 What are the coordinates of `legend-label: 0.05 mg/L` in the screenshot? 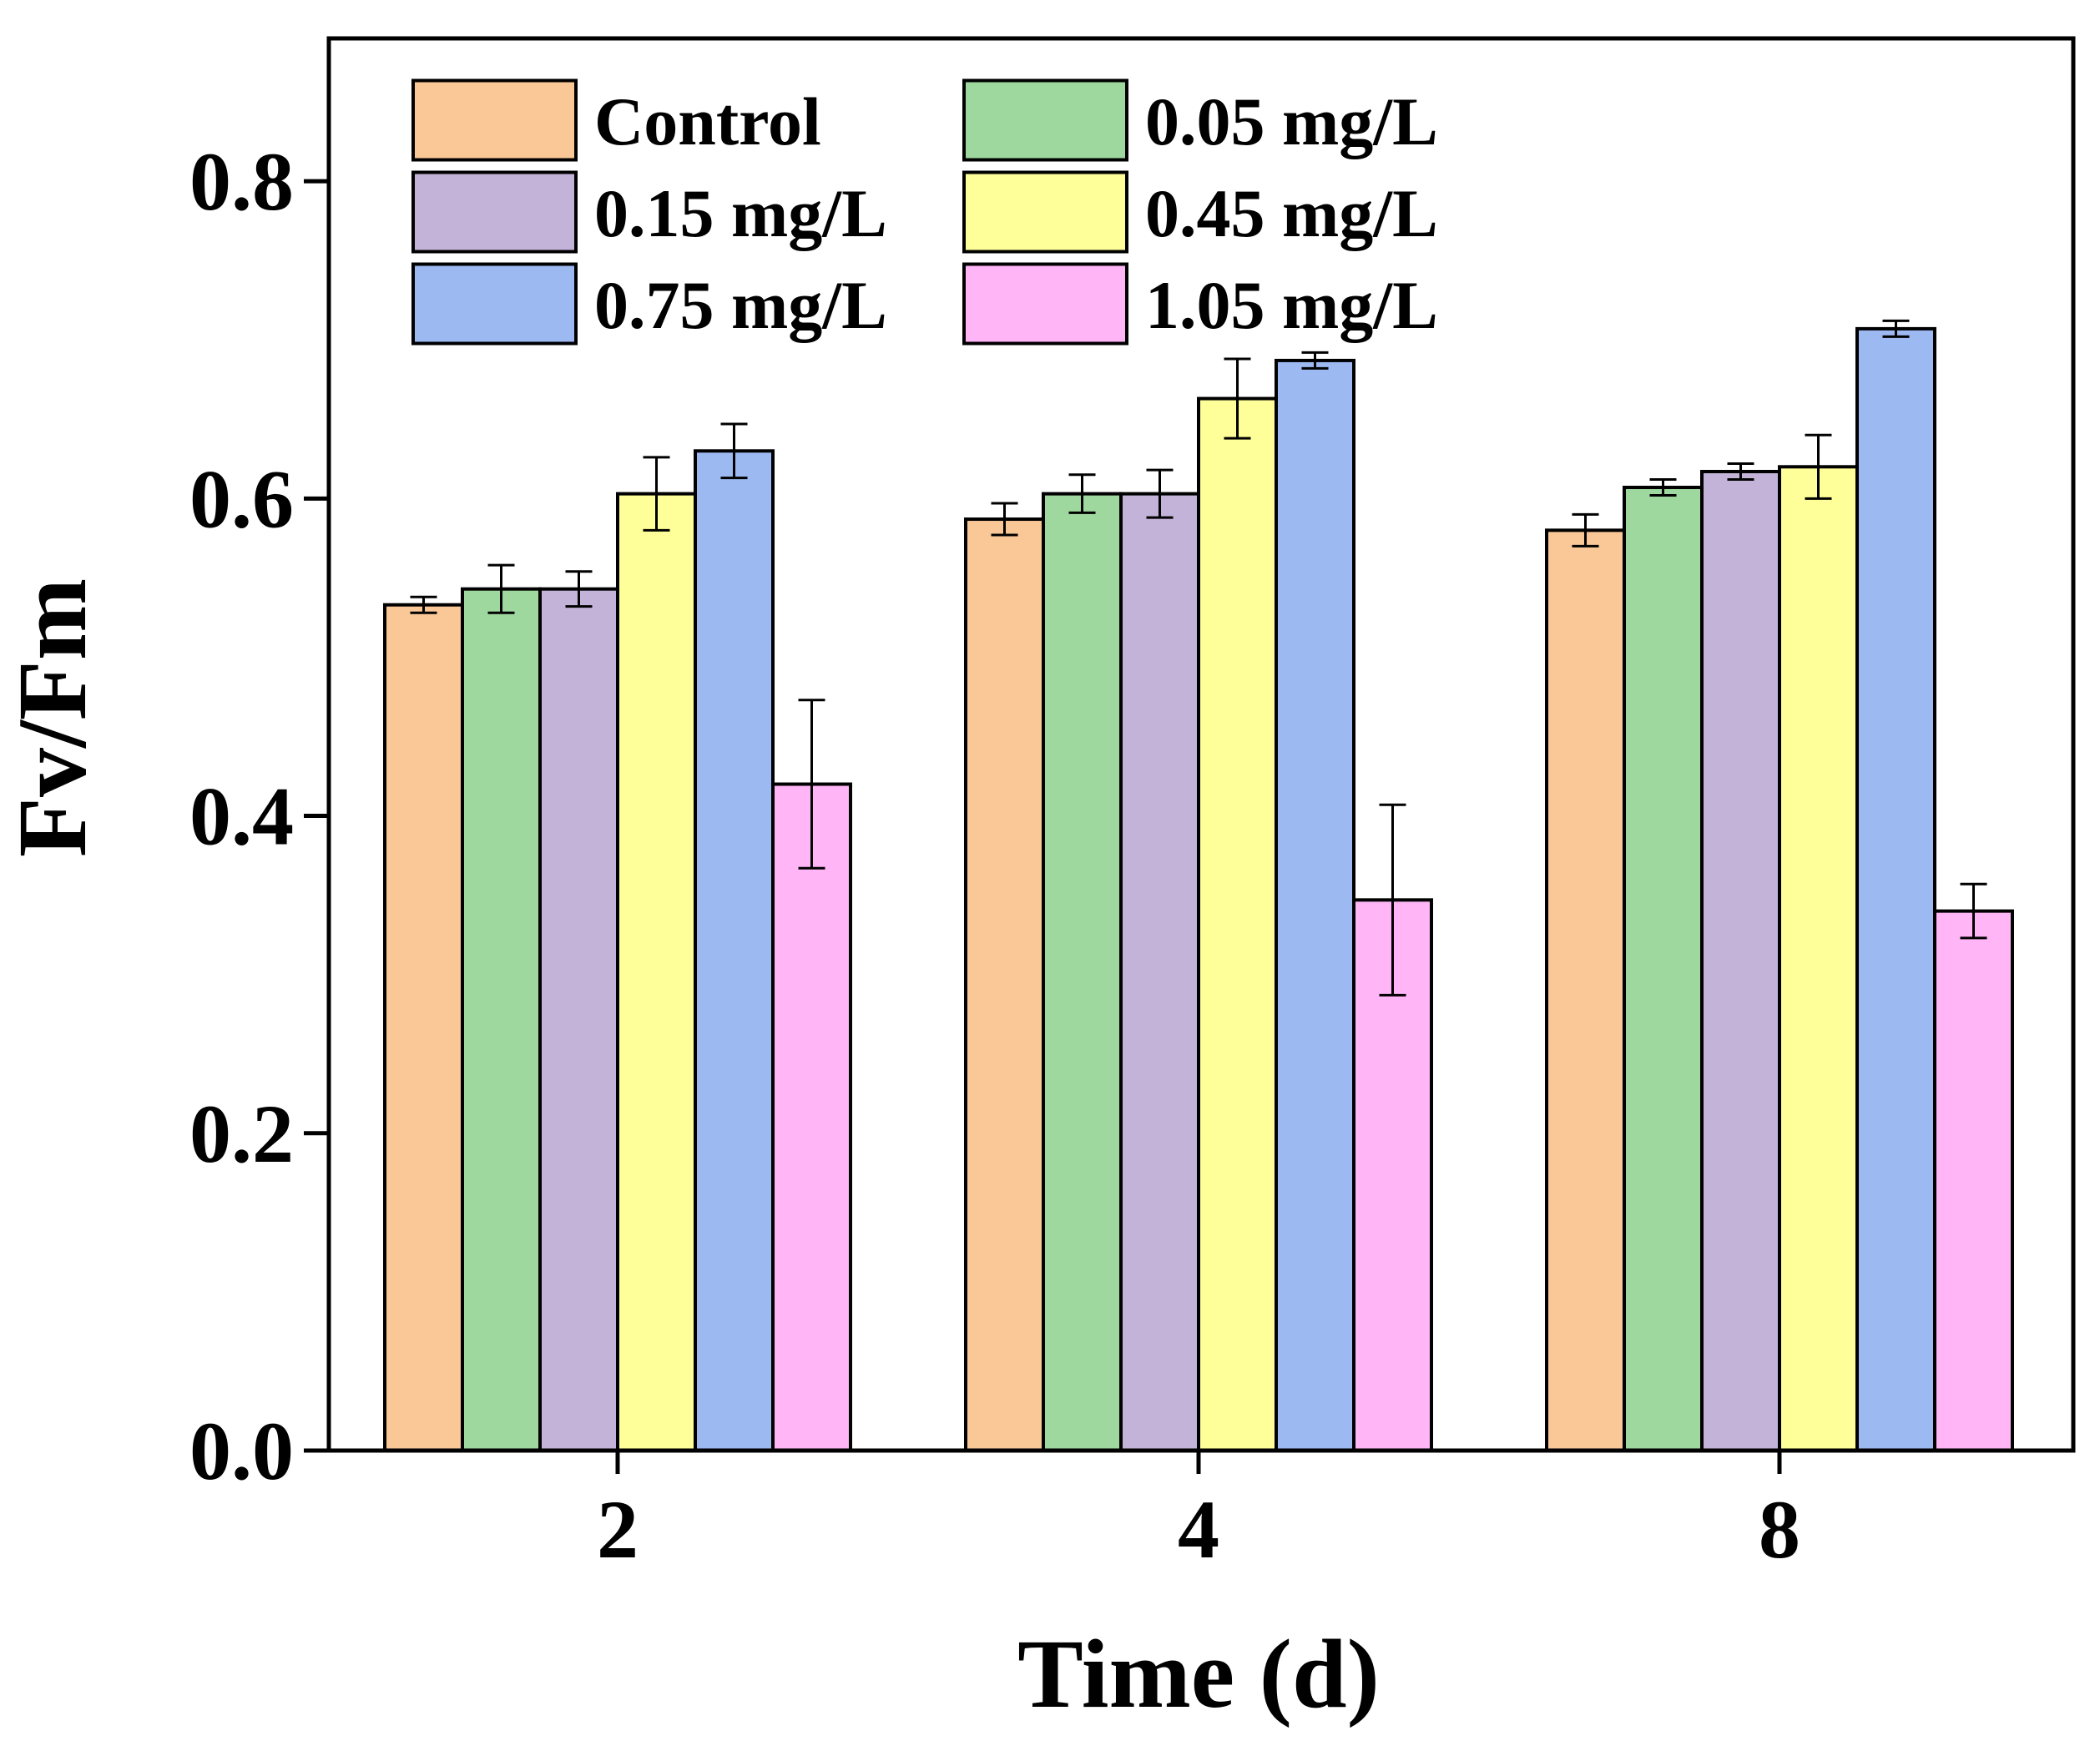 It's located at (1291, 121).